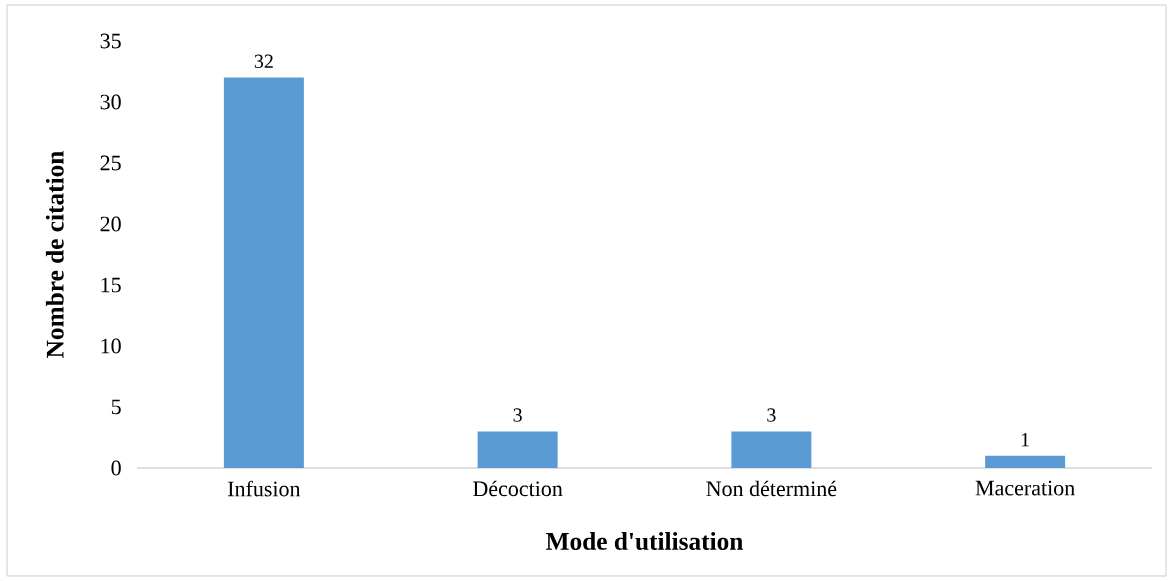 Image resolution: width=1172 pixels, height=581 pixels. What do you see at coordinates (1025, 439) in the screenshot?
I see `data-label: 1` at bounding box center [1025, 439].